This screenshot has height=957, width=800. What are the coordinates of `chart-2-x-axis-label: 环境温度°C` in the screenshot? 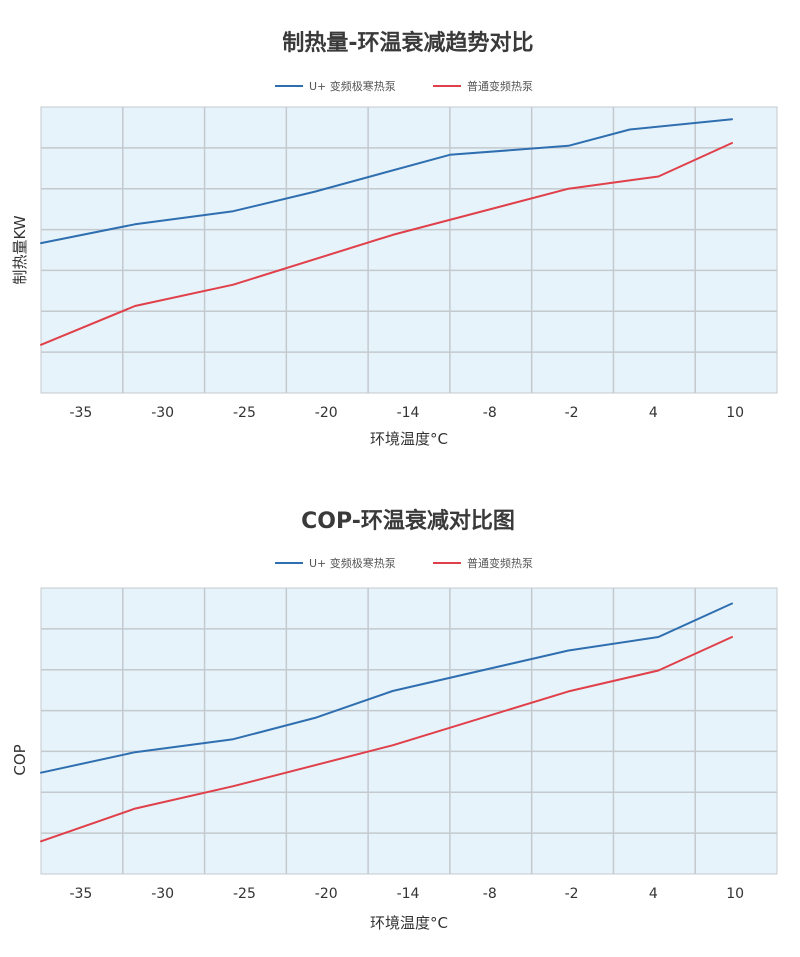 It's located at (409, 923).